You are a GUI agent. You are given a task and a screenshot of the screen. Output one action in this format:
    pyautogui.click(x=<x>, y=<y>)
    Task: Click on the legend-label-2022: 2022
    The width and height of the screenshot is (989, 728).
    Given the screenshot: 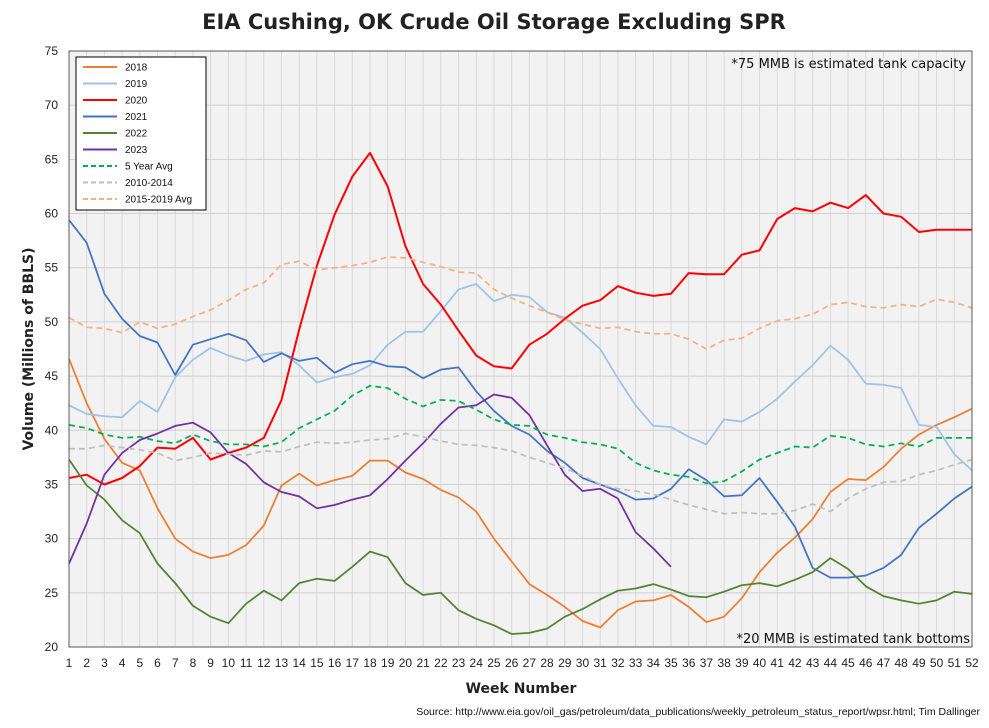 What is the action you would take?
    pyautogui.click(x=136, y=134)
    